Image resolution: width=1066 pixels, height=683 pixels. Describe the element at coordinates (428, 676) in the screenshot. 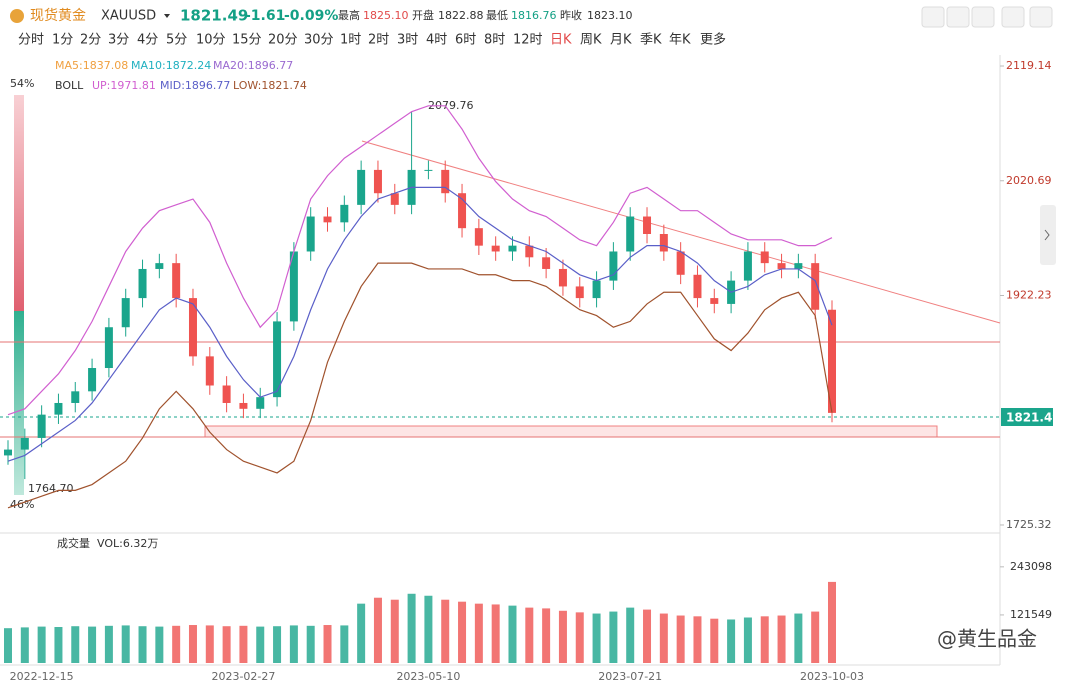

I see `x-tick-label: 2023-05-10` at that location.